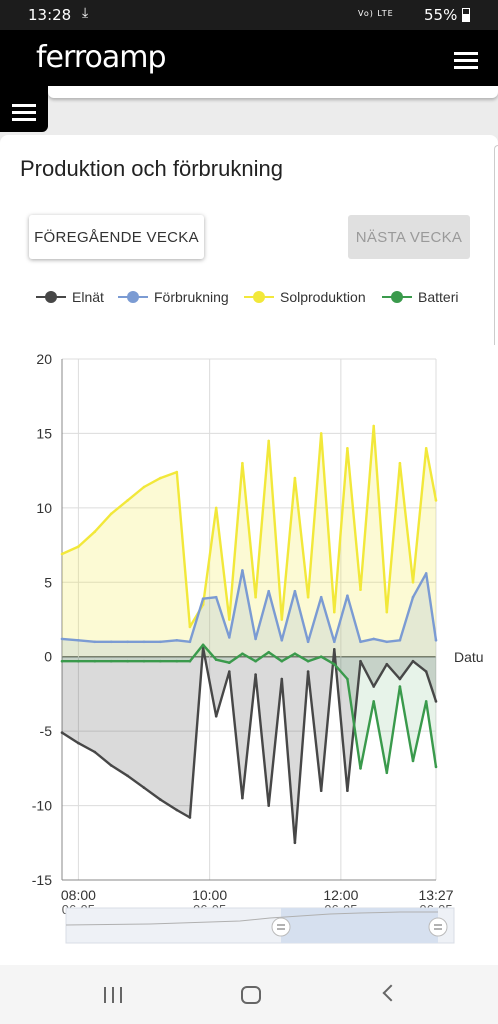  Describe the element at coordinates (409, 237) in the screenshot. I see `next-week-button: NÄSTA VECKA` at that location.